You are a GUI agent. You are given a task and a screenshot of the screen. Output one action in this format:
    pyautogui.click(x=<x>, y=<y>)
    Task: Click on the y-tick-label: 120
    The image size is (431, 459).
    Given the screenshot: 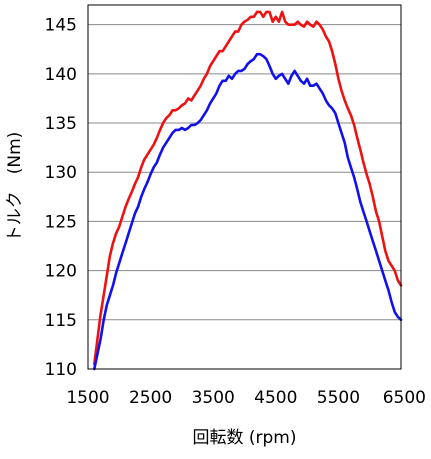 What is the action you would take?
    pyautogui.click(x=61, y=272)
    